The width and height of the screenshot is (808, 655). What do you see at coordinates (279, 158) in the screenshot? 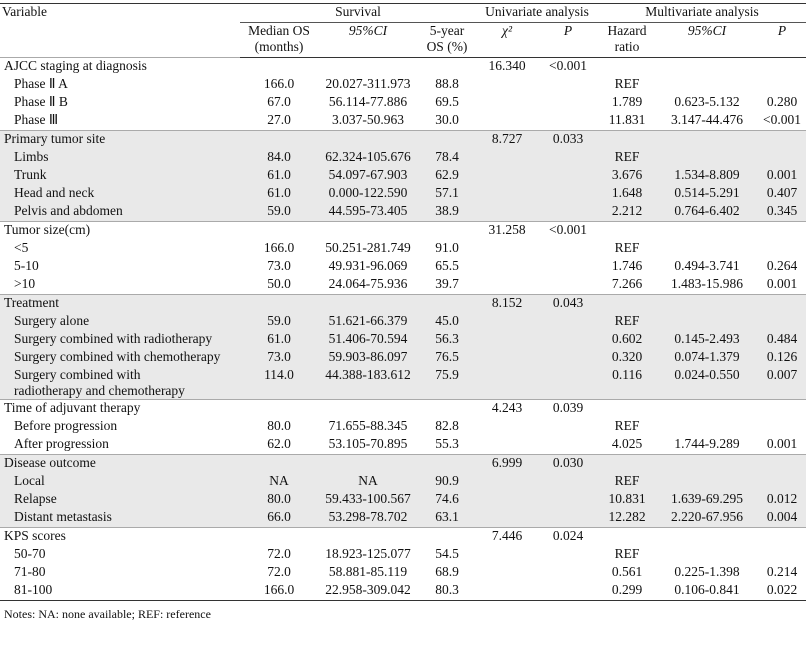
I see `median-os: 84.0` at bounding box center [279, 158].